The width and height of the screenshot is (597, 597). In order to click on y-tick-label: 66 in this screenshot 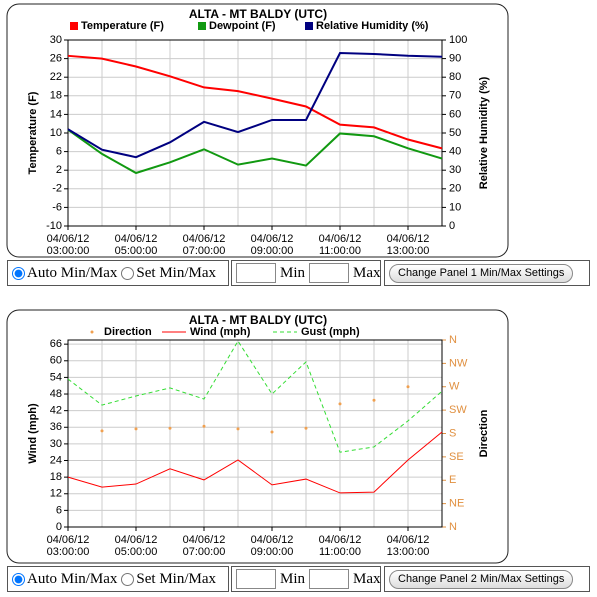, I will do `click(56, 344)`.